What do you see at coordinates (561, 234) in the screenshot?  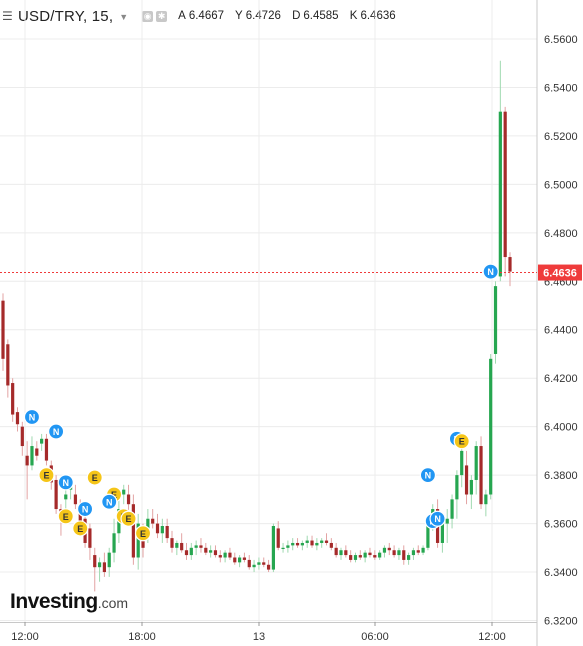 I see `y-tick-label: 6.4800` at bounding box center [561, 234].